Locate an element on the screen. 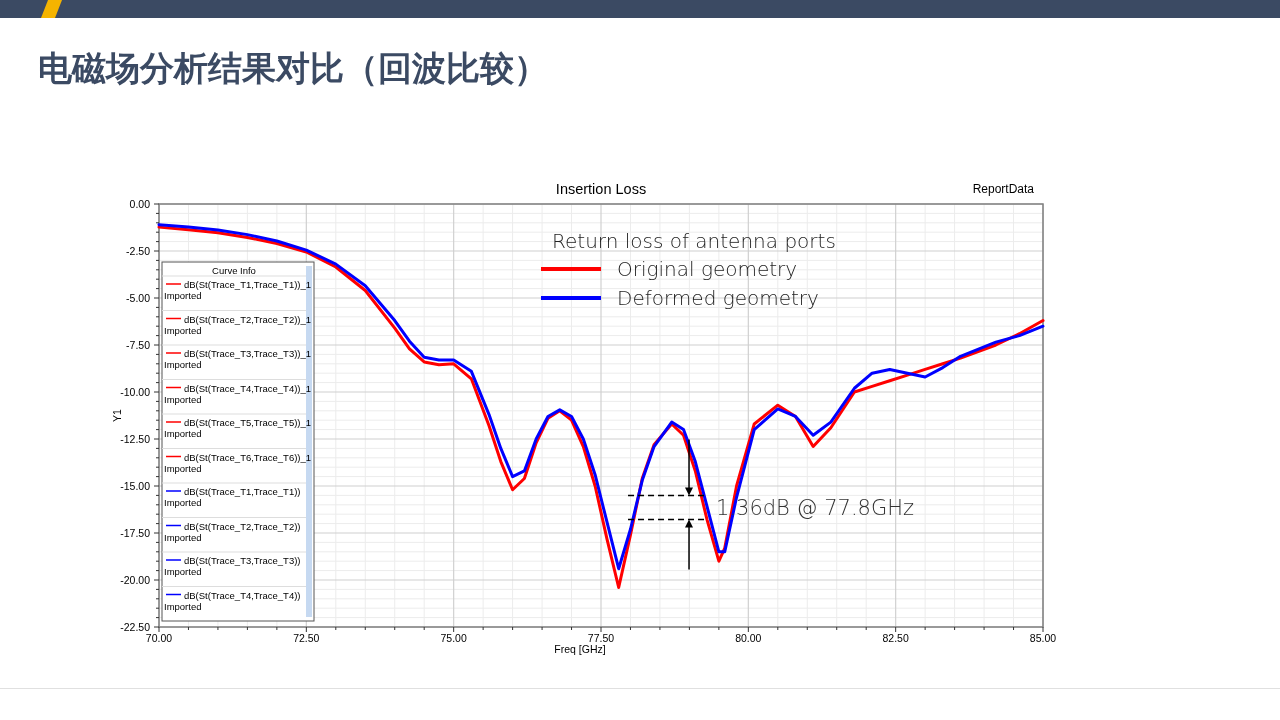 This screenshot has width=1280, height=720. y-tick-label: -22.50 is located at coordinates (135, 627).